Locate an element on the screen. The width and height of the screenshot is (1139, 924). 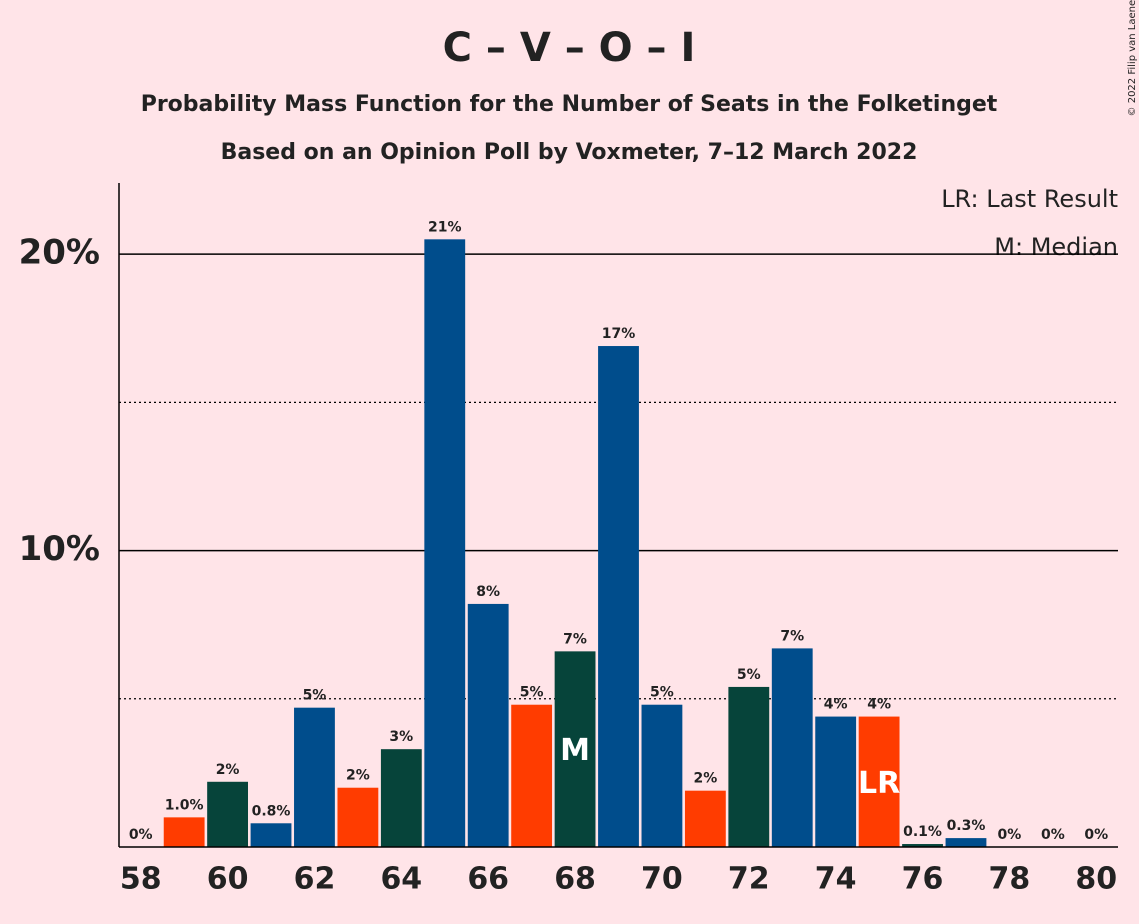
x-tick-label: 80 is located at coordinates (1096, 879).